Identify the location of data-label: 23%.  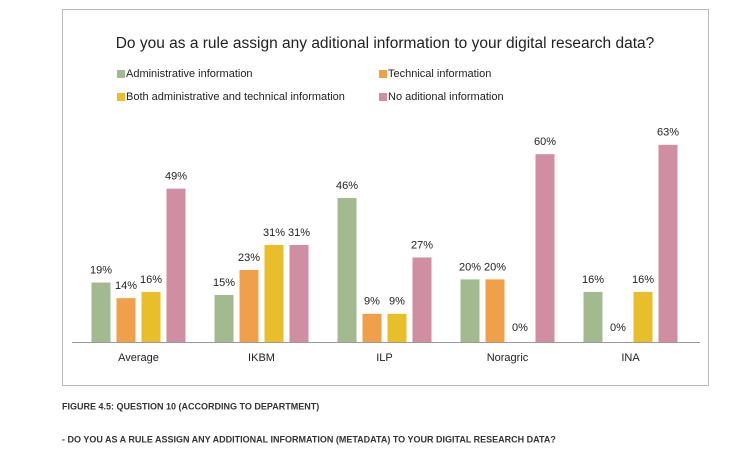
(249, 258).